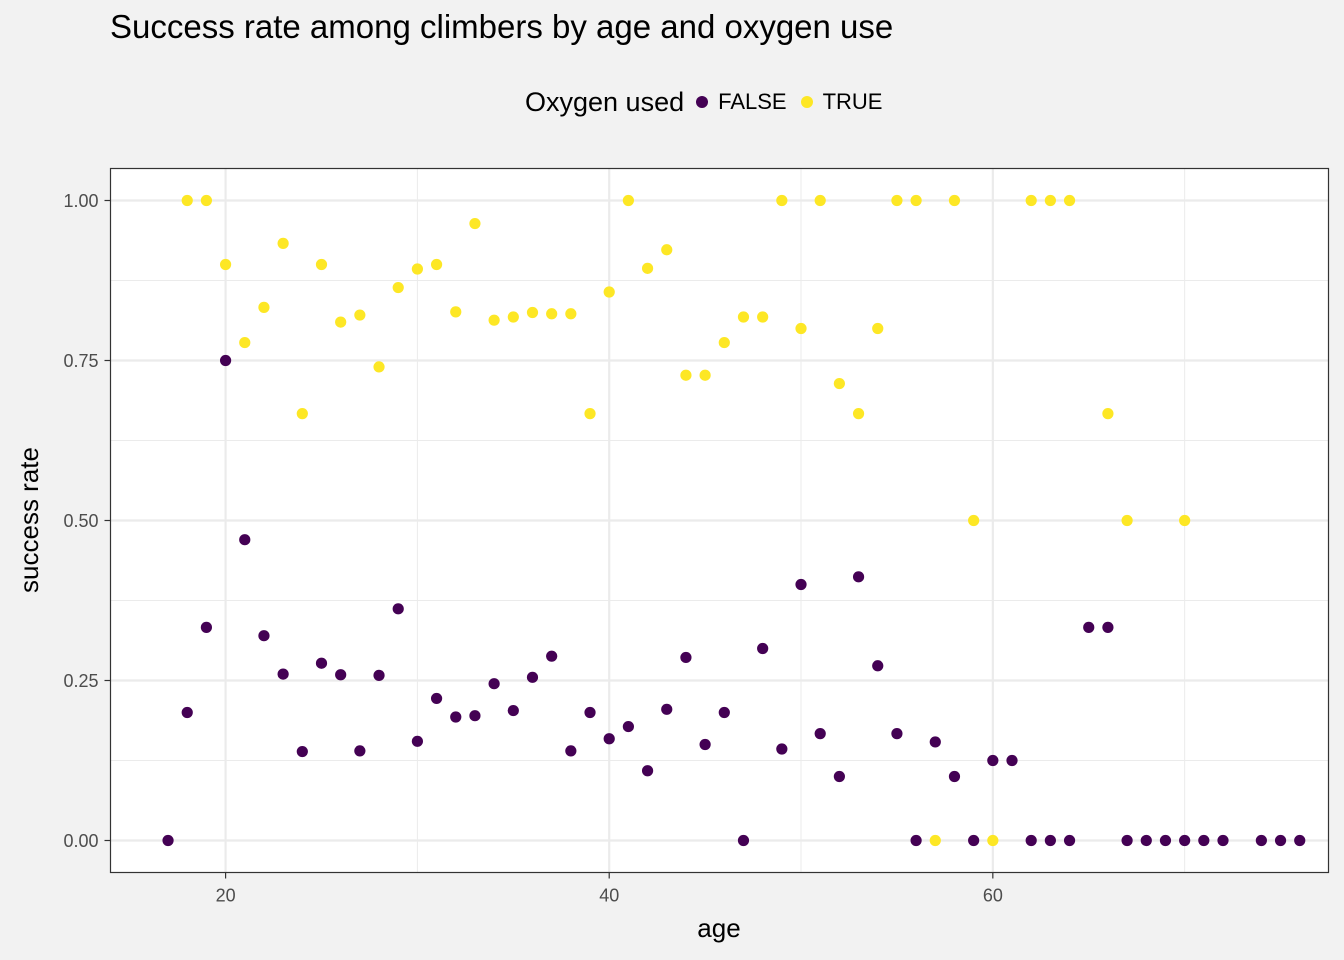  I want to click on legend-entry-false: FALSE, so click(741, 102).